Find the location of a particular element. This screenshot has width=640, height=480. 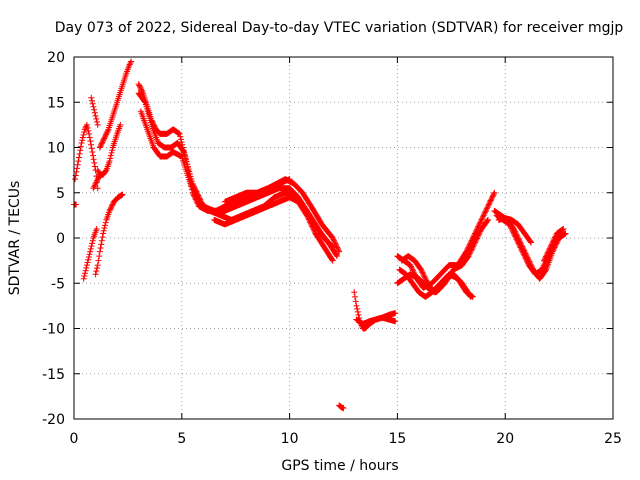

data-series-t12 is located at coordinates (273, 229).